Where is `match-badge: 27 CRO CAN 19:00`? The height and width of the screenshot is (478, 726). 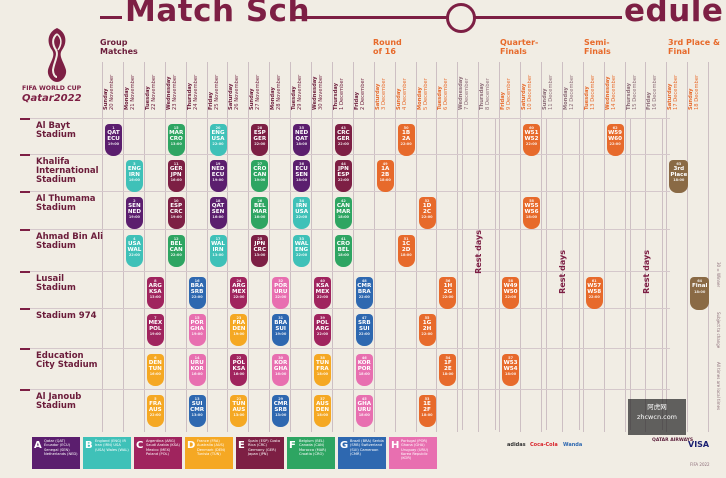
match-badge: 27 CRO CAN 19:00 is located at coordinates (260, 176).